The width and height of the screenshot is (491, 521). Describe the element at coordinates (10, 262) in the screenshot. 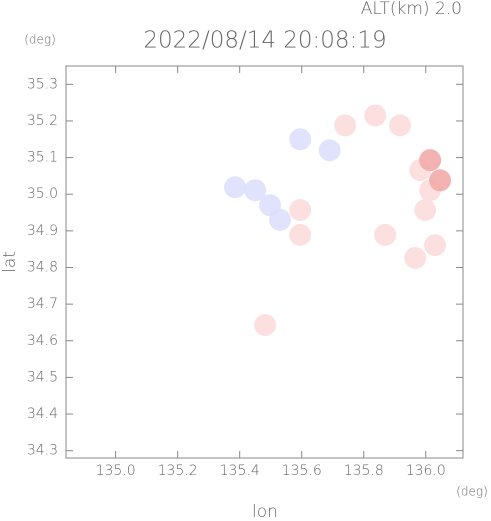

I see `y-axis-label: lat` at that location.